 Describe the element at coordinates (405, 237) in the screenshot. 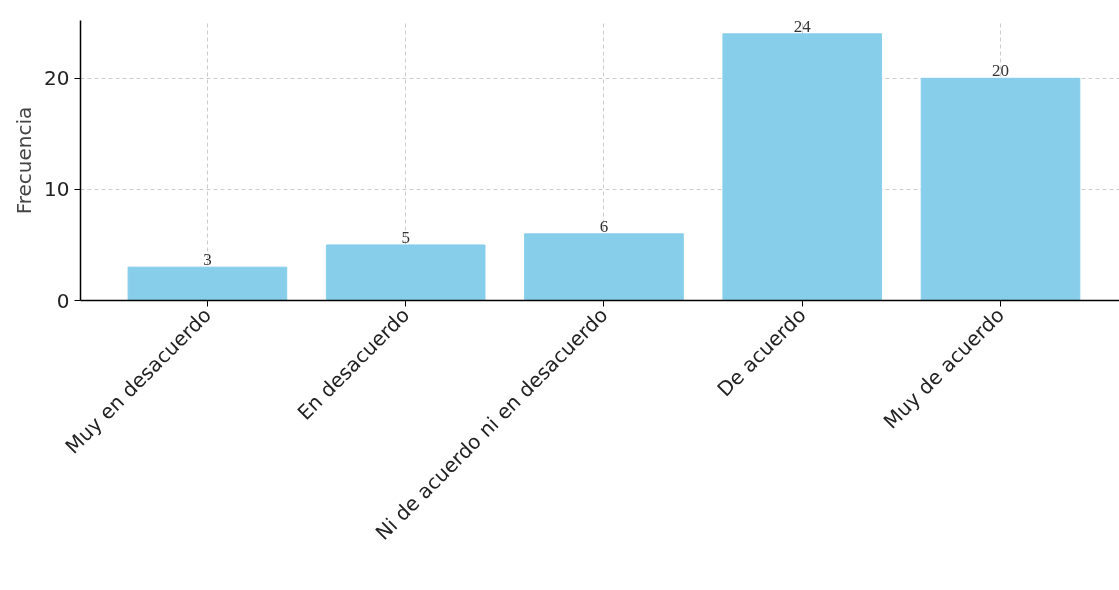

I see `data-label: 5` at that location.